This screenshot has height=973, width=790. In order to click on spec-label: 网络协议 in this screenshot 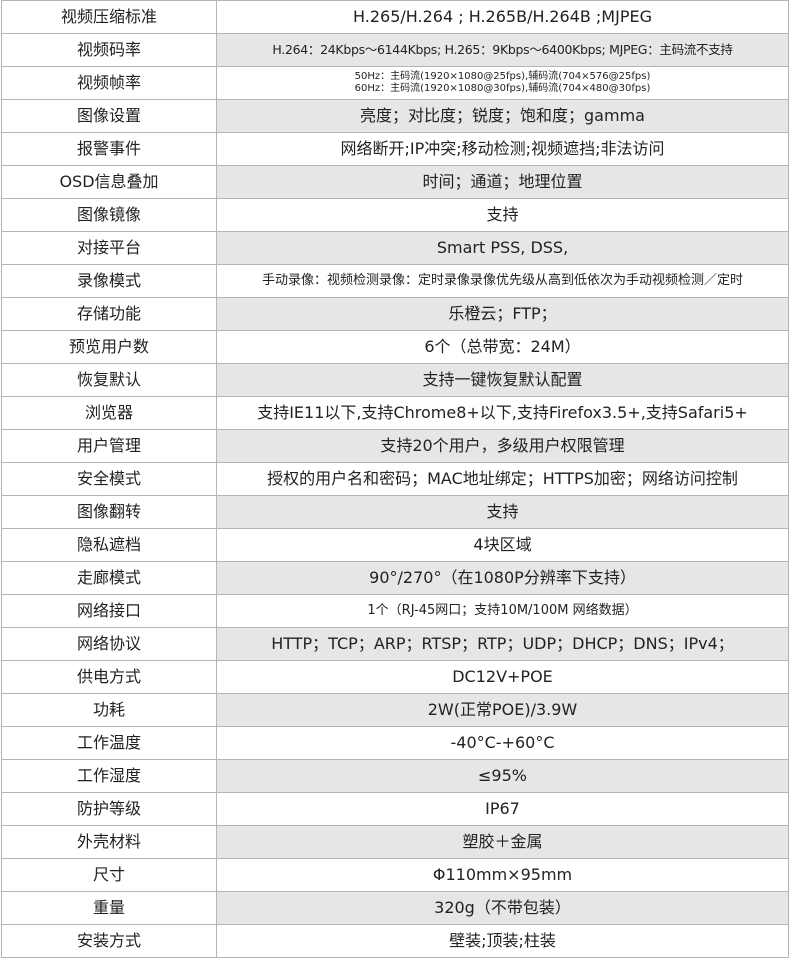, I will do `click(109, 644)`.